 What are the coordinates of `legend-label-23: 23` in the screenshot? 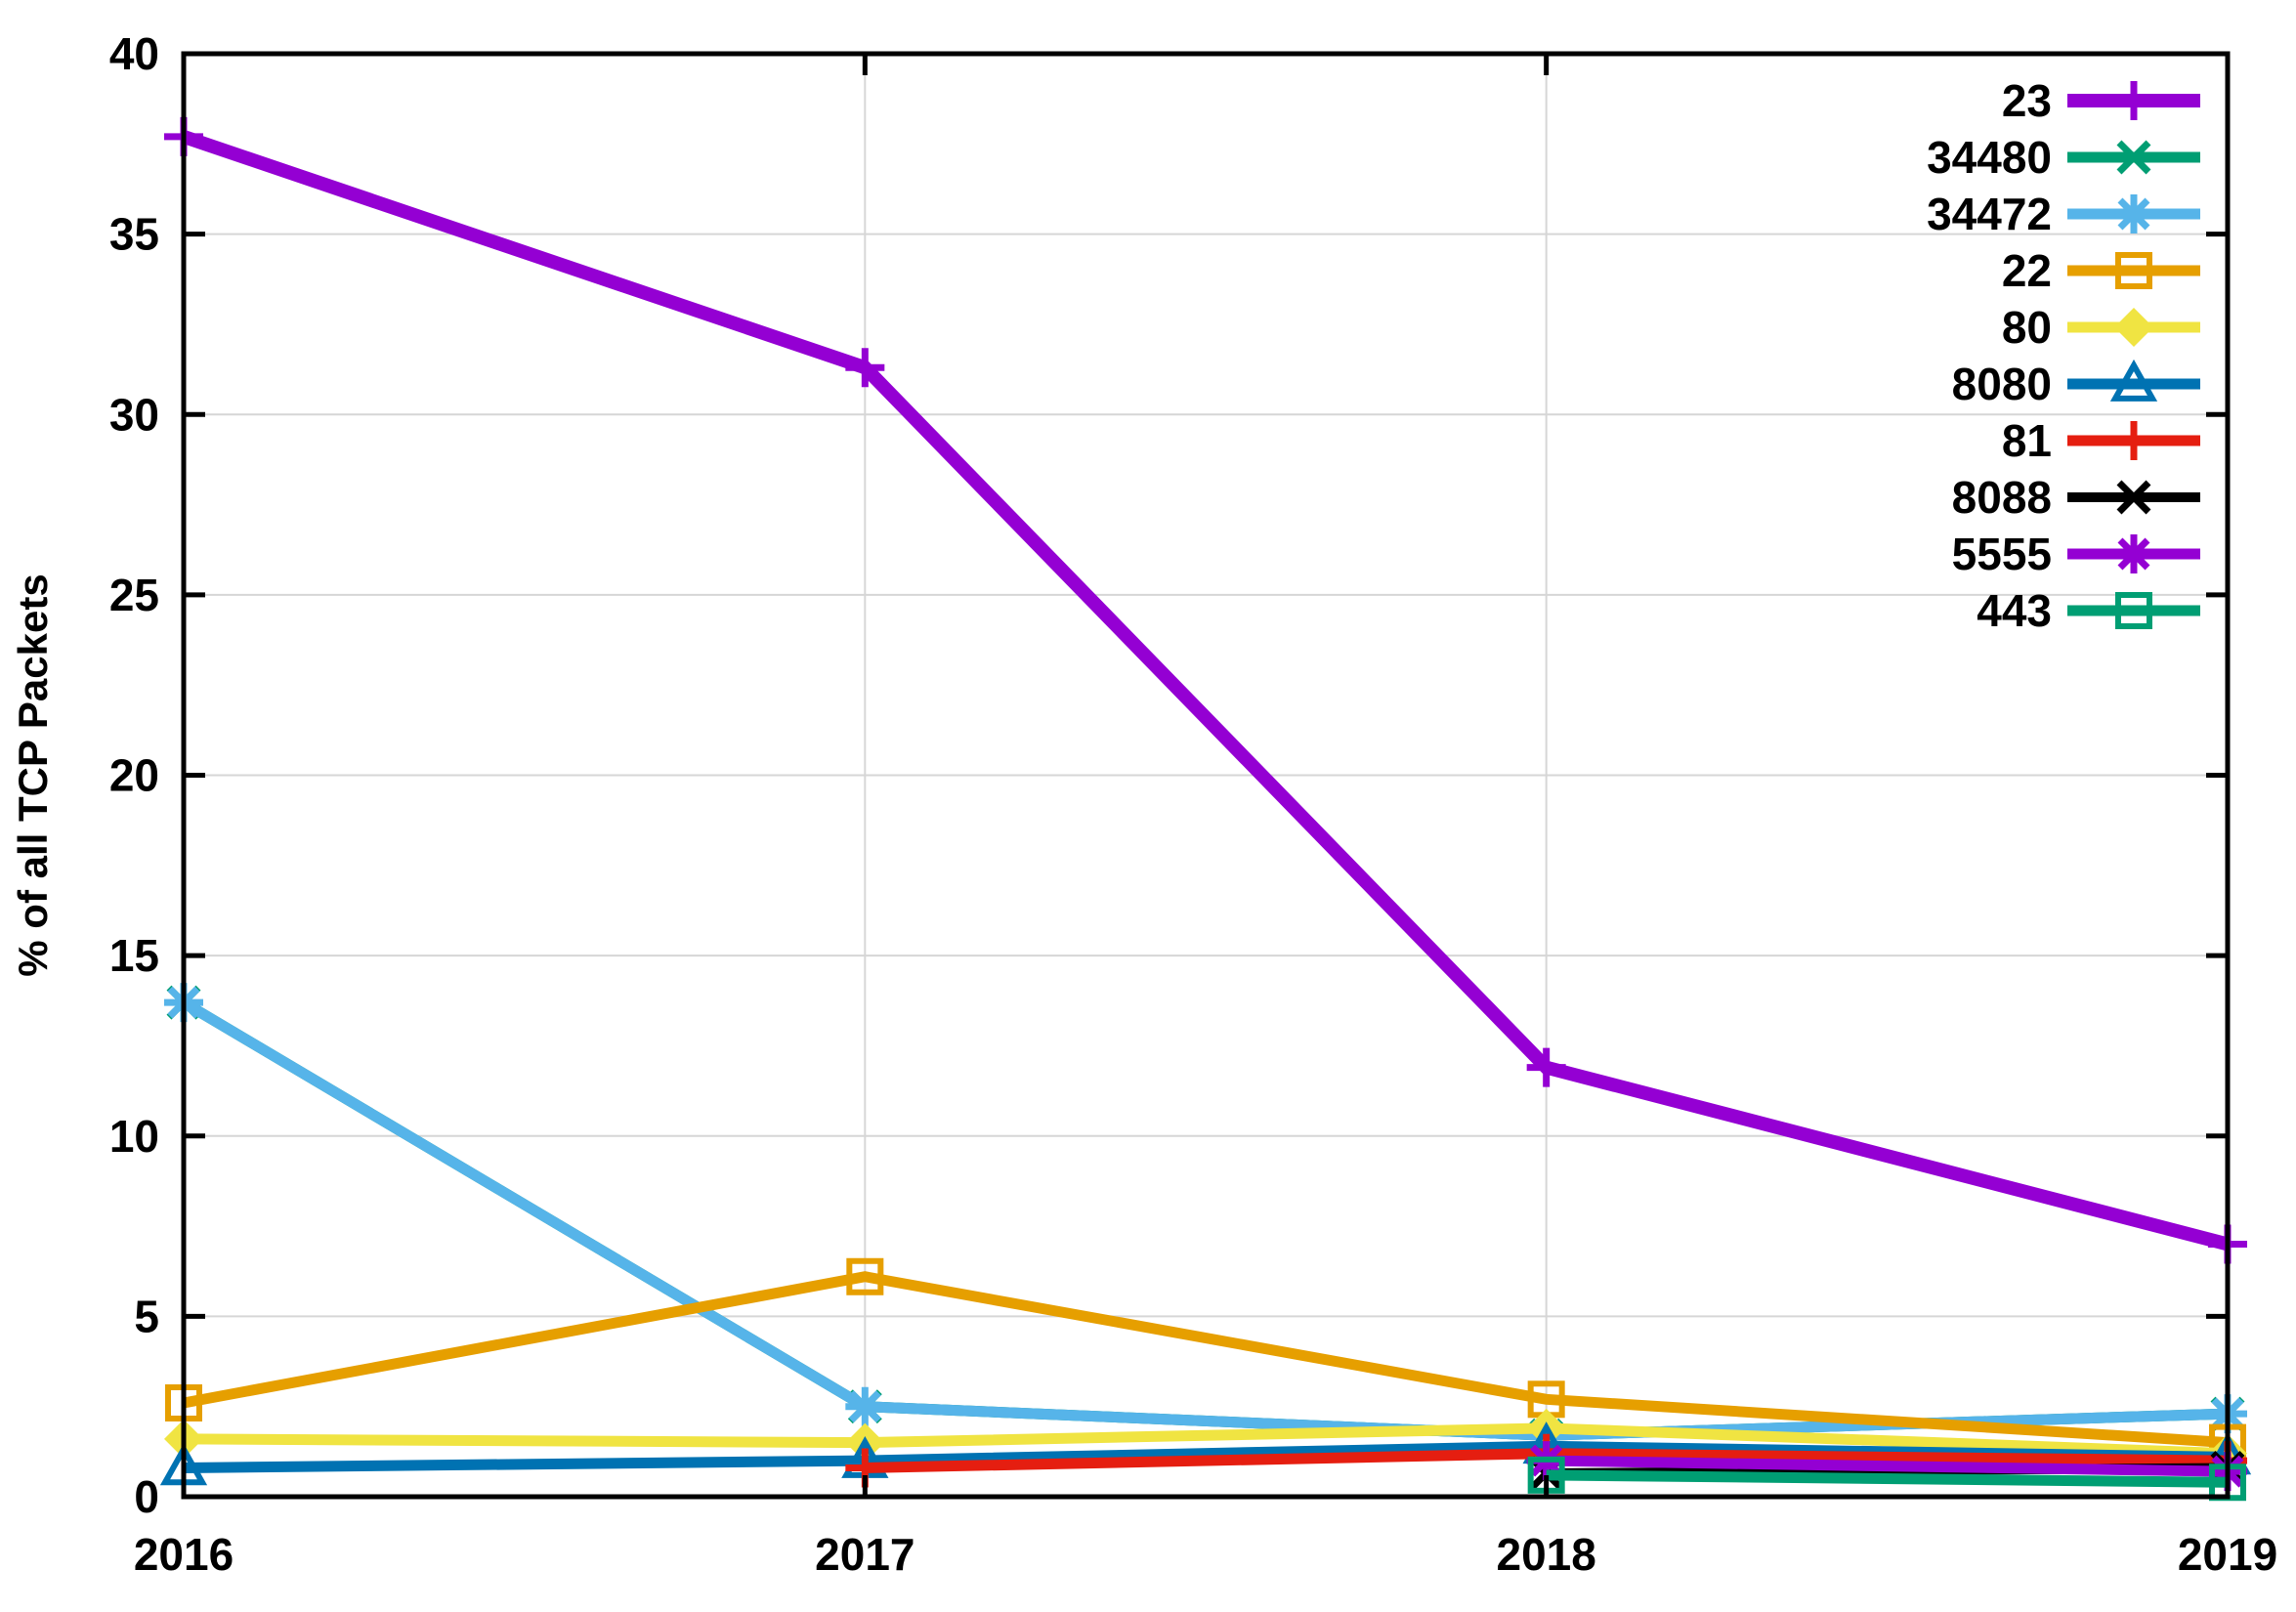 It's located at (2027, 100).